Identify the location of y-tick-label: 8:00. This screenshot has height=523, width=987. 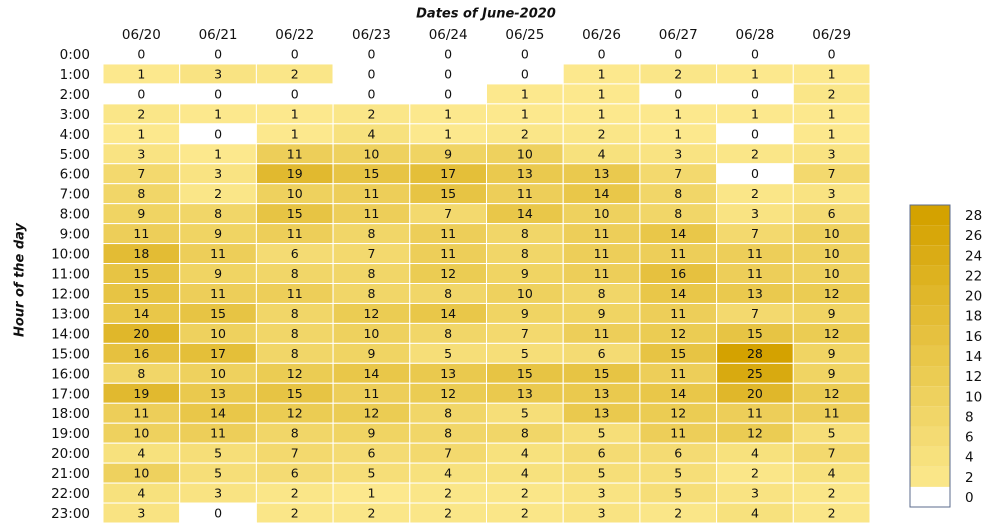
(75, 215).